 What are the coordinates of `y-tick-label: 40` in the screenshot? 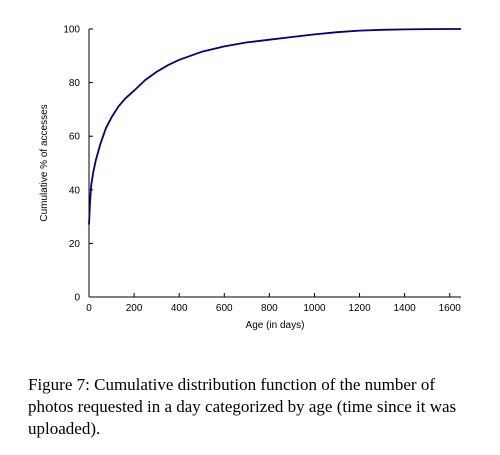 It's located at (75, 190).